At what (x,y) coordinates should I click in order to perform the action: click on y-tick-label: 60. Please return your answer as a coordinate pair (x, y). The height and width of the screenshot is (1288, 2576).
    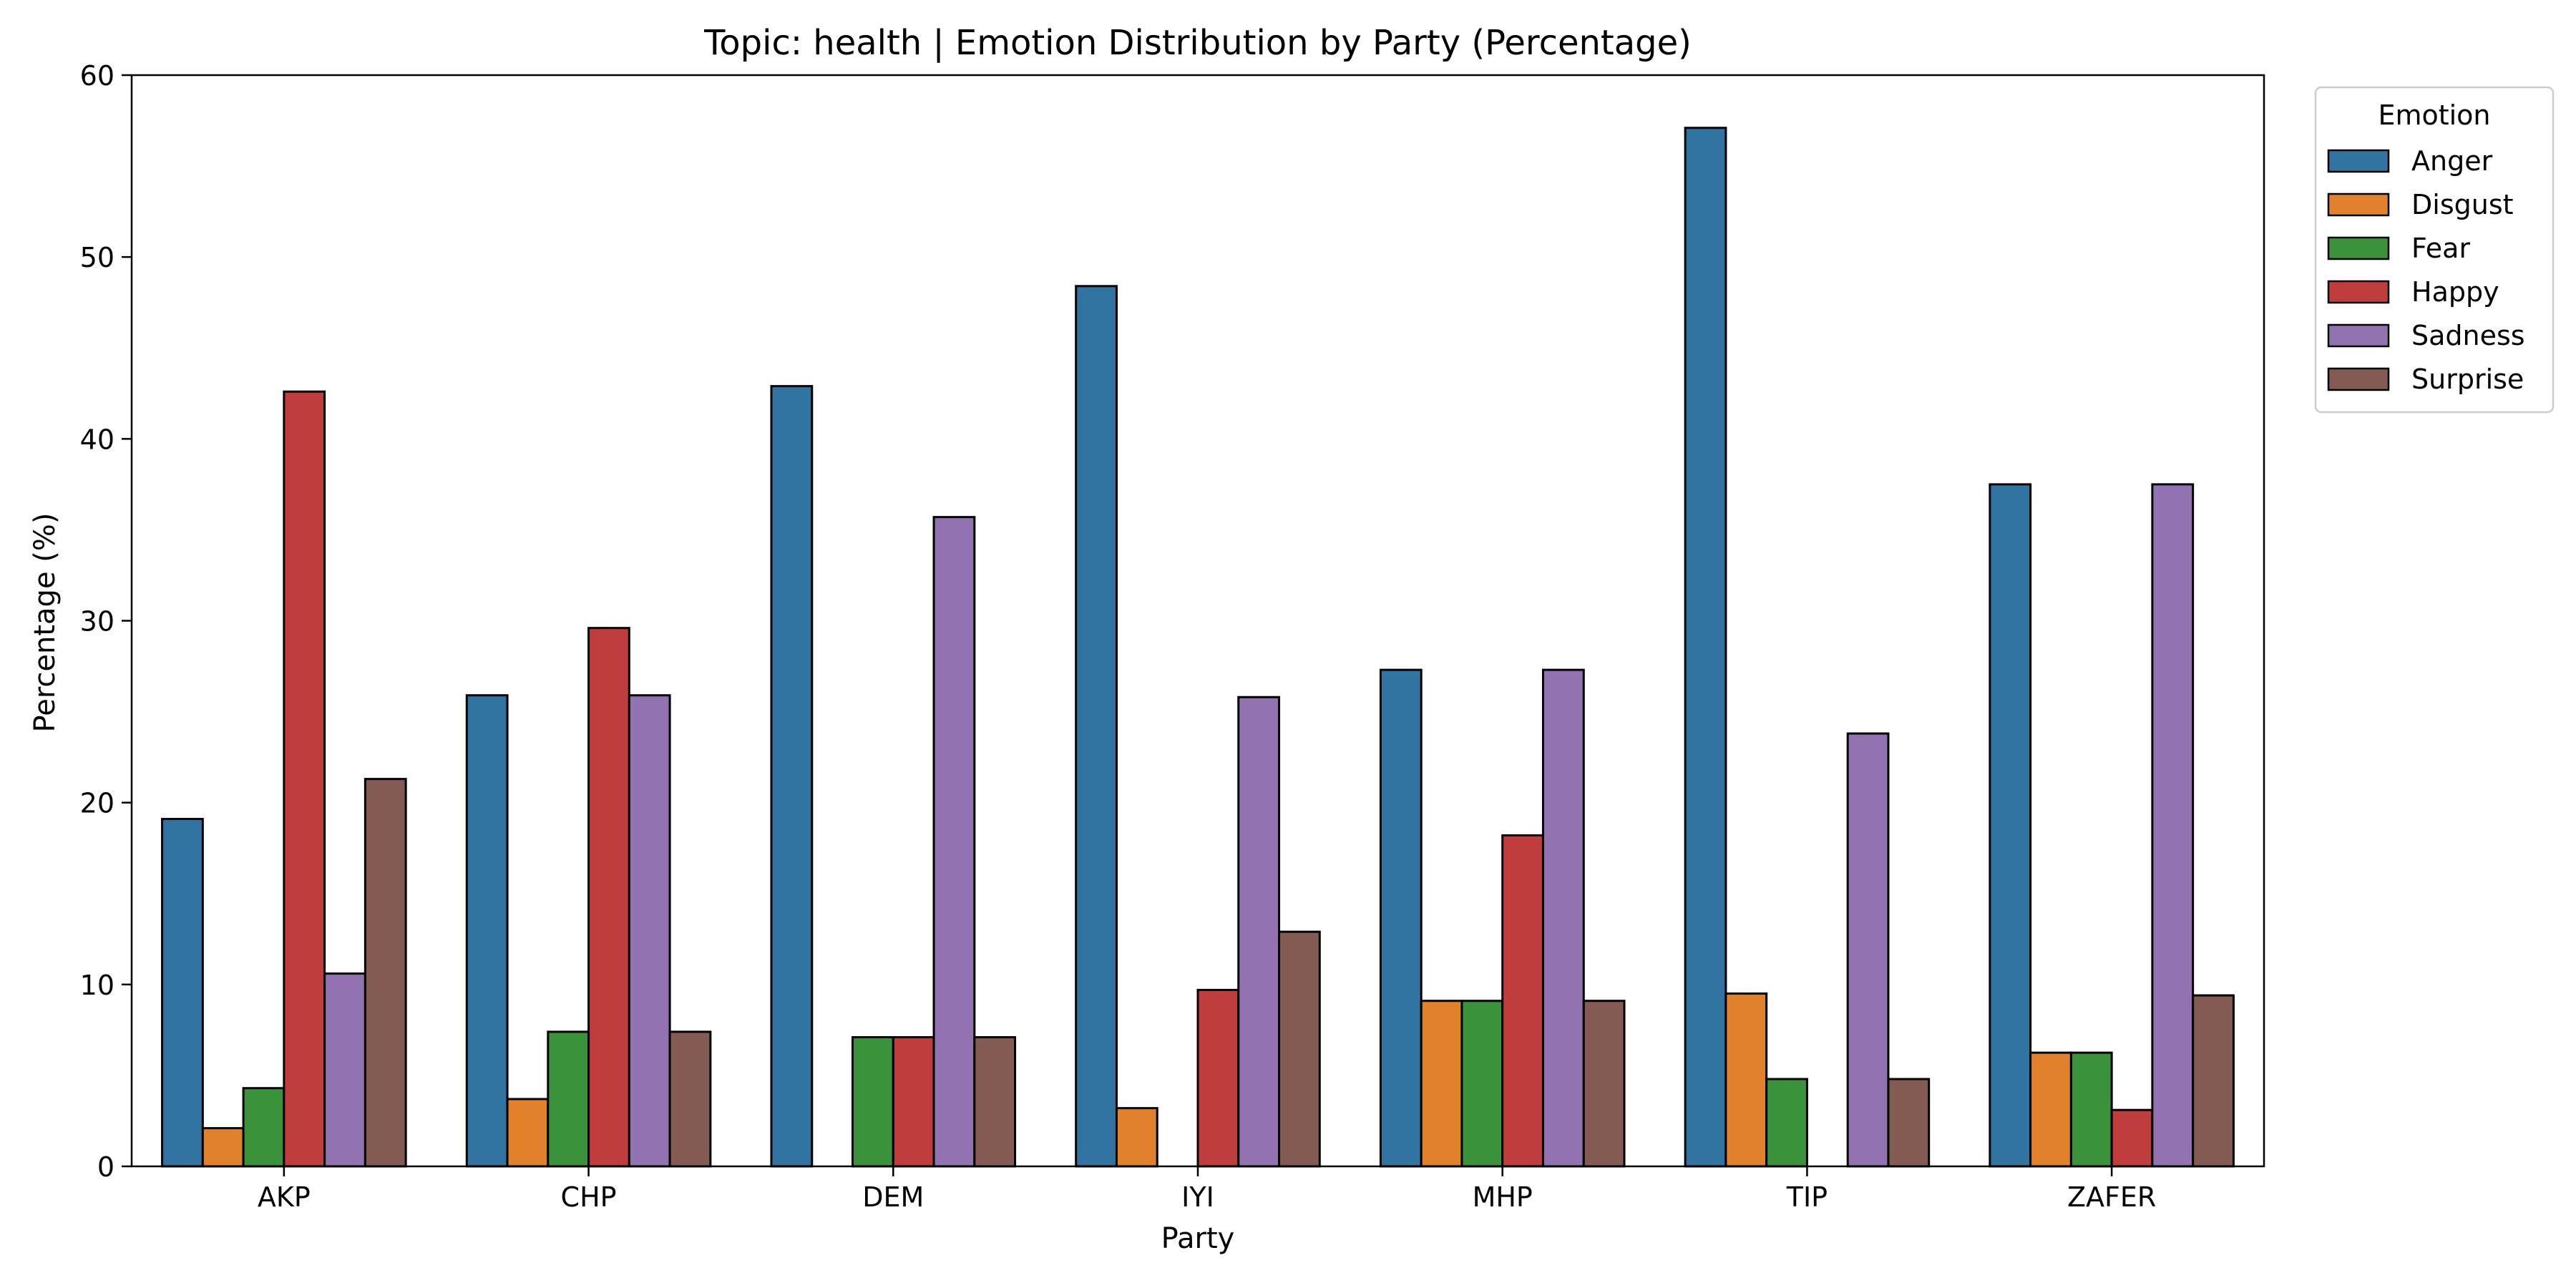
    Looking at the image, I should click on (97, 76).